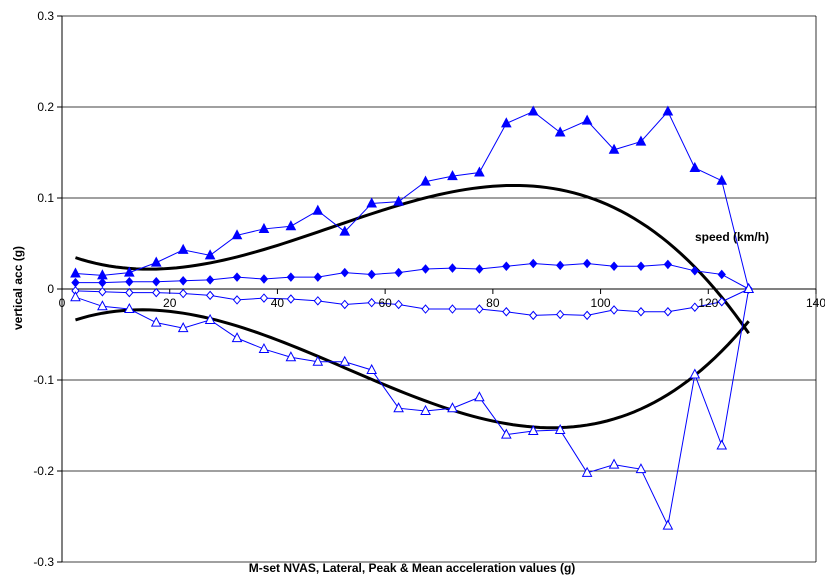  What do you see at coordinates (278, 303) in the screenshot?
I see `x-tick-label: 40` at bounding box center [278, 303].